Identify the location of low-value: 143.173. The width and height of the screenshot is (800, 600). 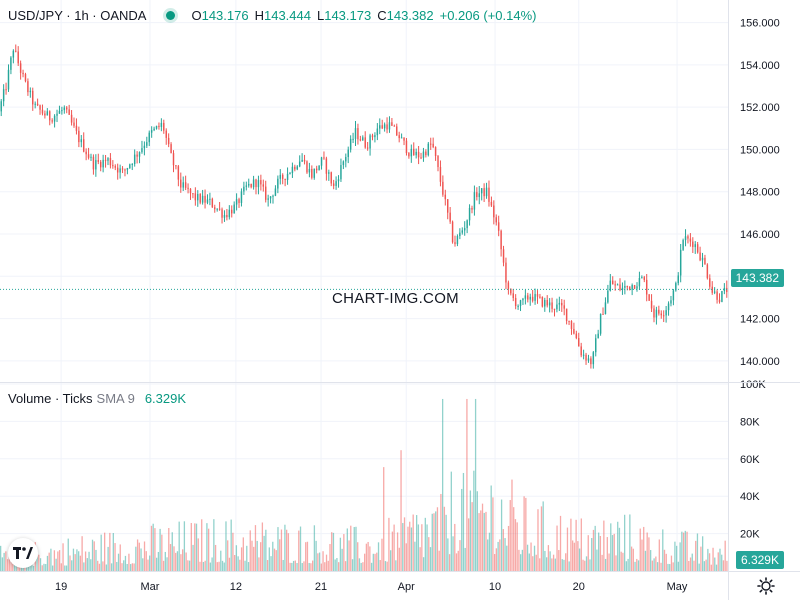
(348, 15).